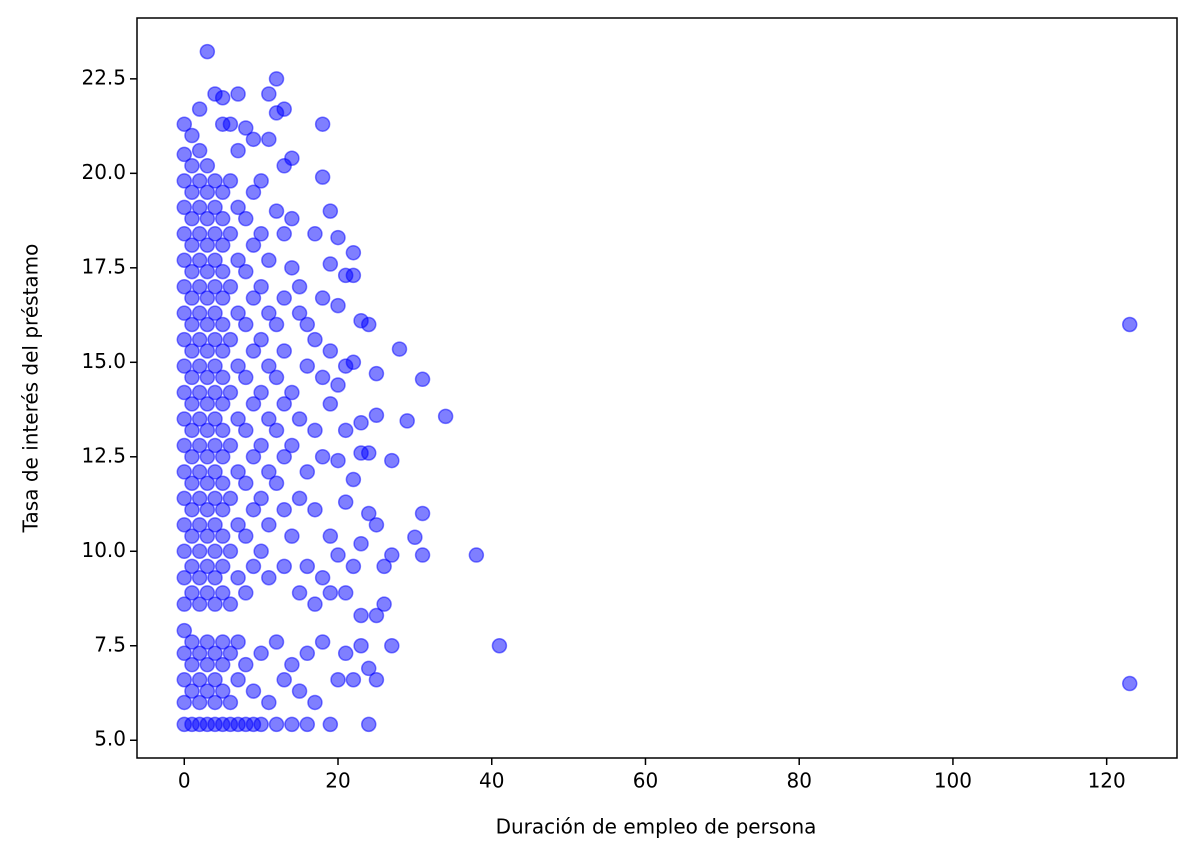 This screenshot has height=860, width=1196. What do you see at coordinates (103, 550) in the screenshot?
I see `y-tick-label: 10.0` at bounding box center [103, 550].